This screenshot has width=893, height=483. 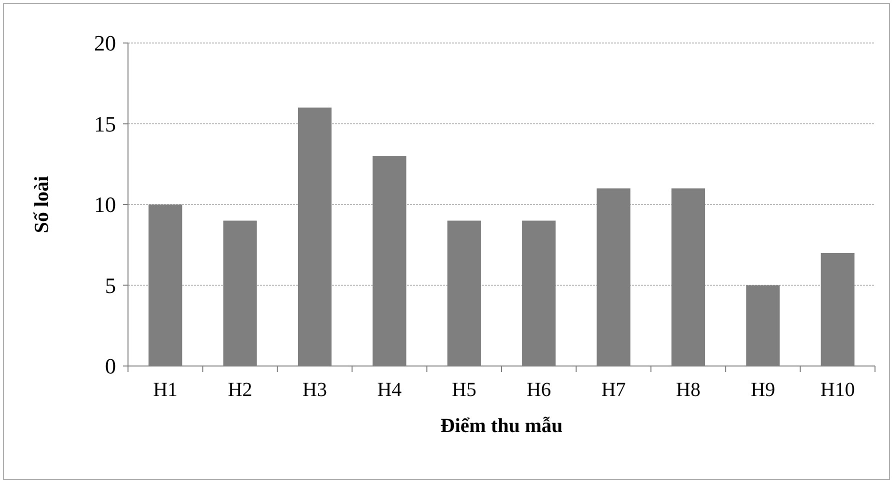 I want to click on y-tick-label: 0, so click(x=110, y=366).